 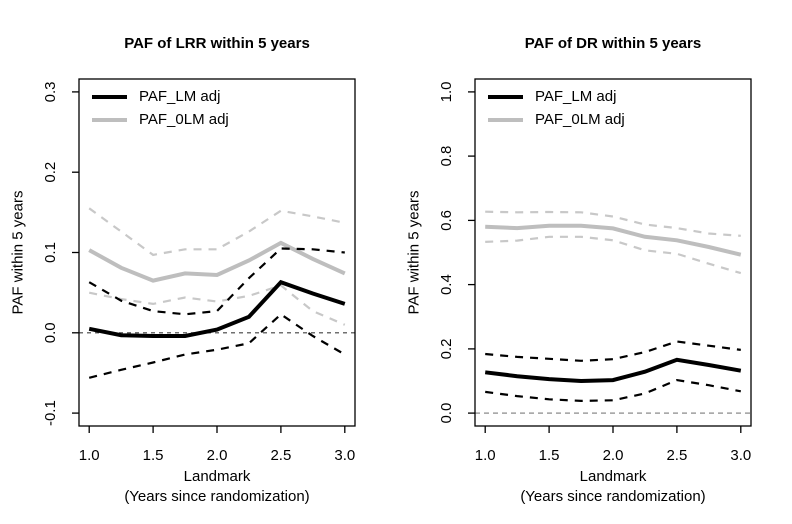 I want to click on y-tick-label: -0.1, so click(x=50, y=413).